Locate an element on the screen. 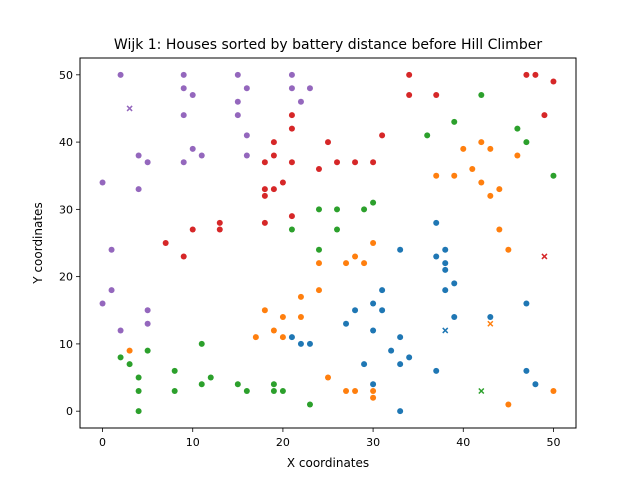 Image resolution: width=640 pixels, height=480 pixels. x-axis-label: X coordinates is located at coordinates (328, 463).